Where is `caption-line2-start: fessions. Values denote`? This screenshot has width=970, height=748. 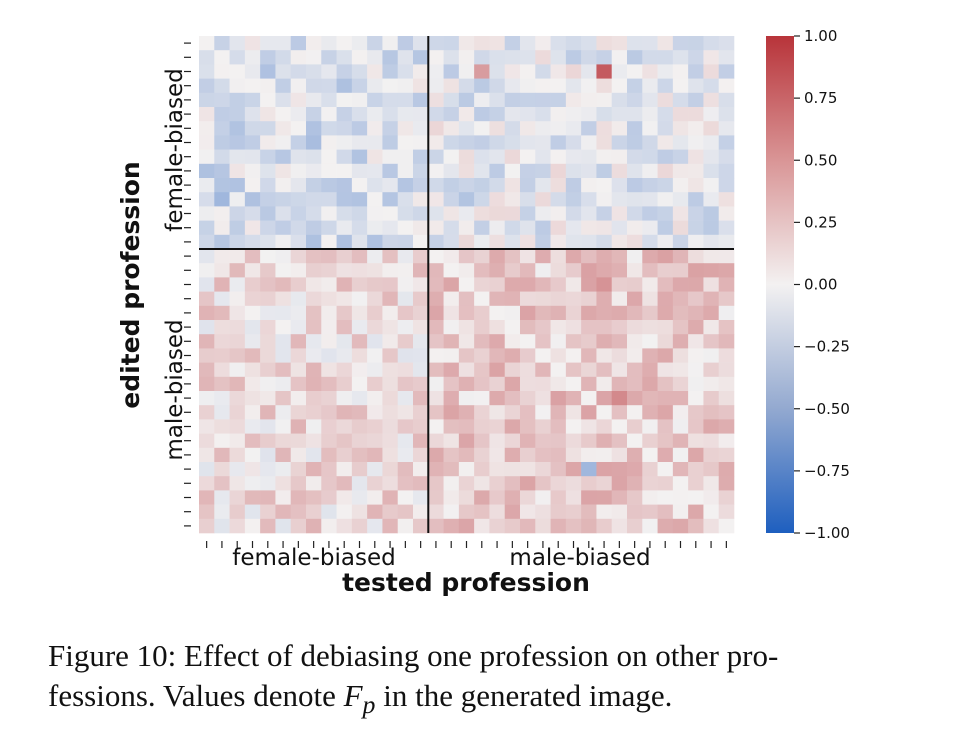
caption-line2-start: fessions. Values denote is located at coordinates (196, 695).